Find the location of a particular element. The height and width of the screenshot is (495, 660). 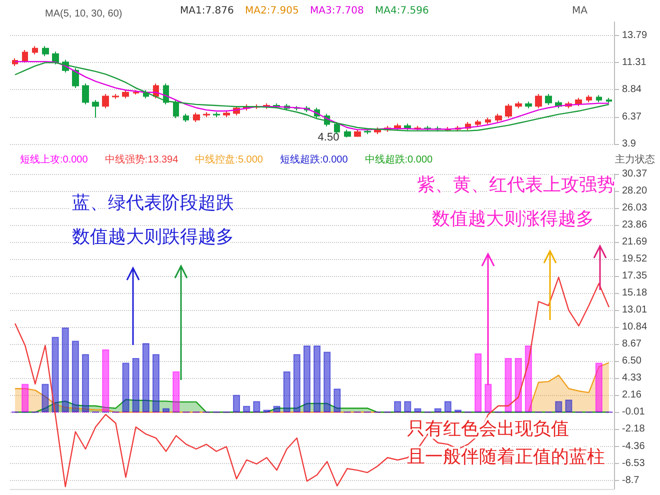

y-tick-label: -2.18 is located at coordinates (634, 429).